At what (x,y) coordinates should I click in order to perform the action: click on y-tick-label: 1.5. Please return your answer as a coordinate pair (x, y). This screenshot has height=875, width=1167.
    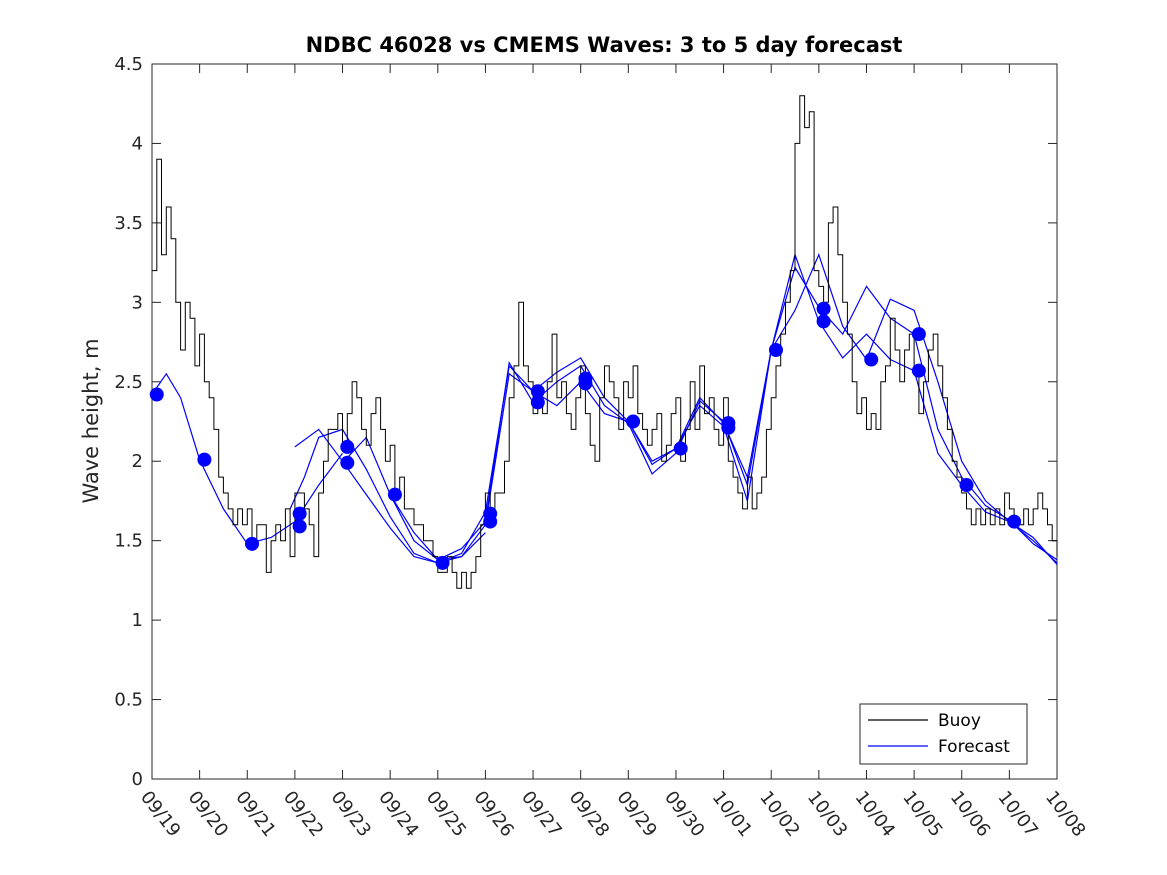
    Looking at the image, I should click on (128, 541).